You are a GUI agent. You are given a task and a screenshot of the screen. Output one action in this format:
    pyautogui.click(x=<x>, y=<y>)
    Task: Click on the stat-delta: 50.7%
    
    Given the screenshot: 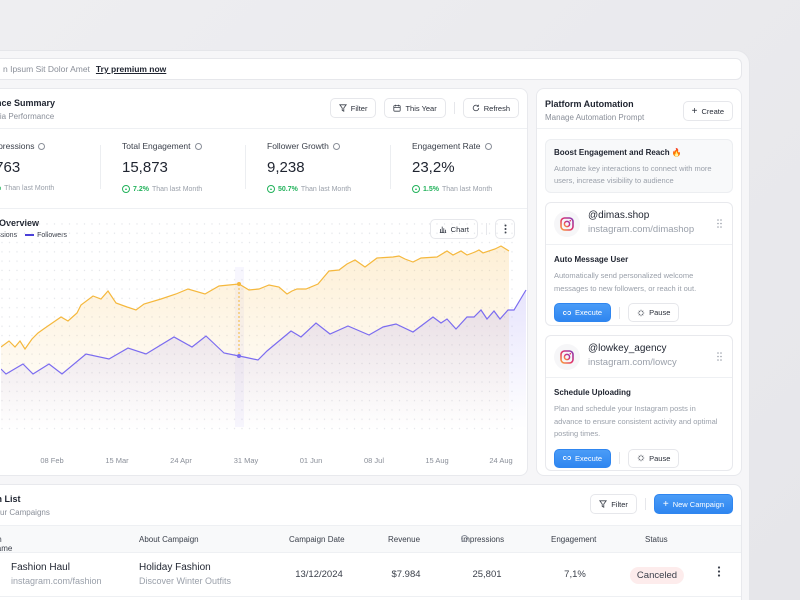 What is the action you would take?
    pyautogui.click(x=288, y=189)
    